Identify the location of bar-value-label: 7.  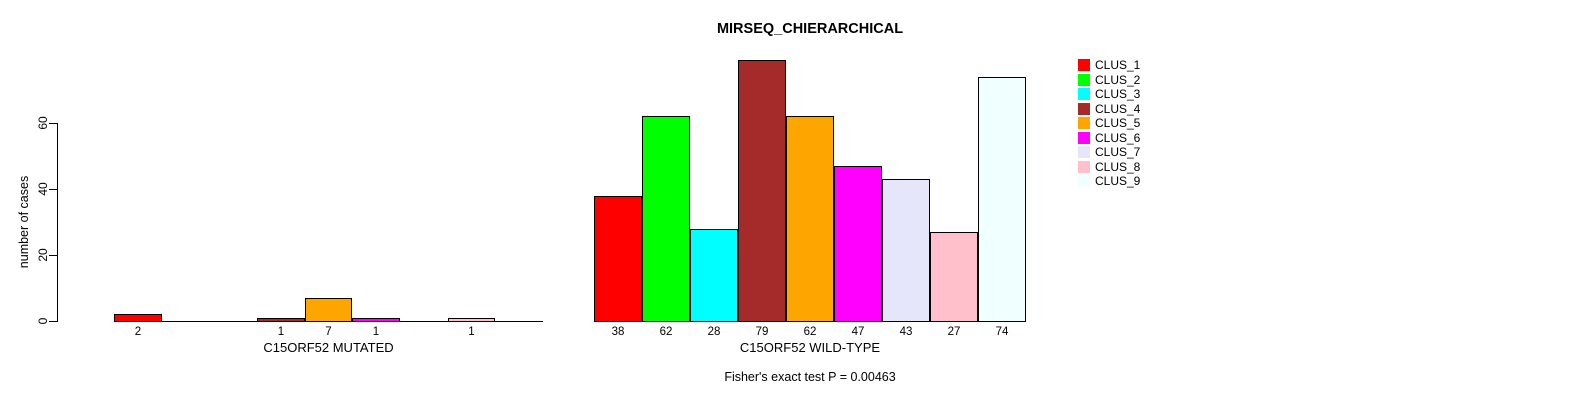
(328, 332).